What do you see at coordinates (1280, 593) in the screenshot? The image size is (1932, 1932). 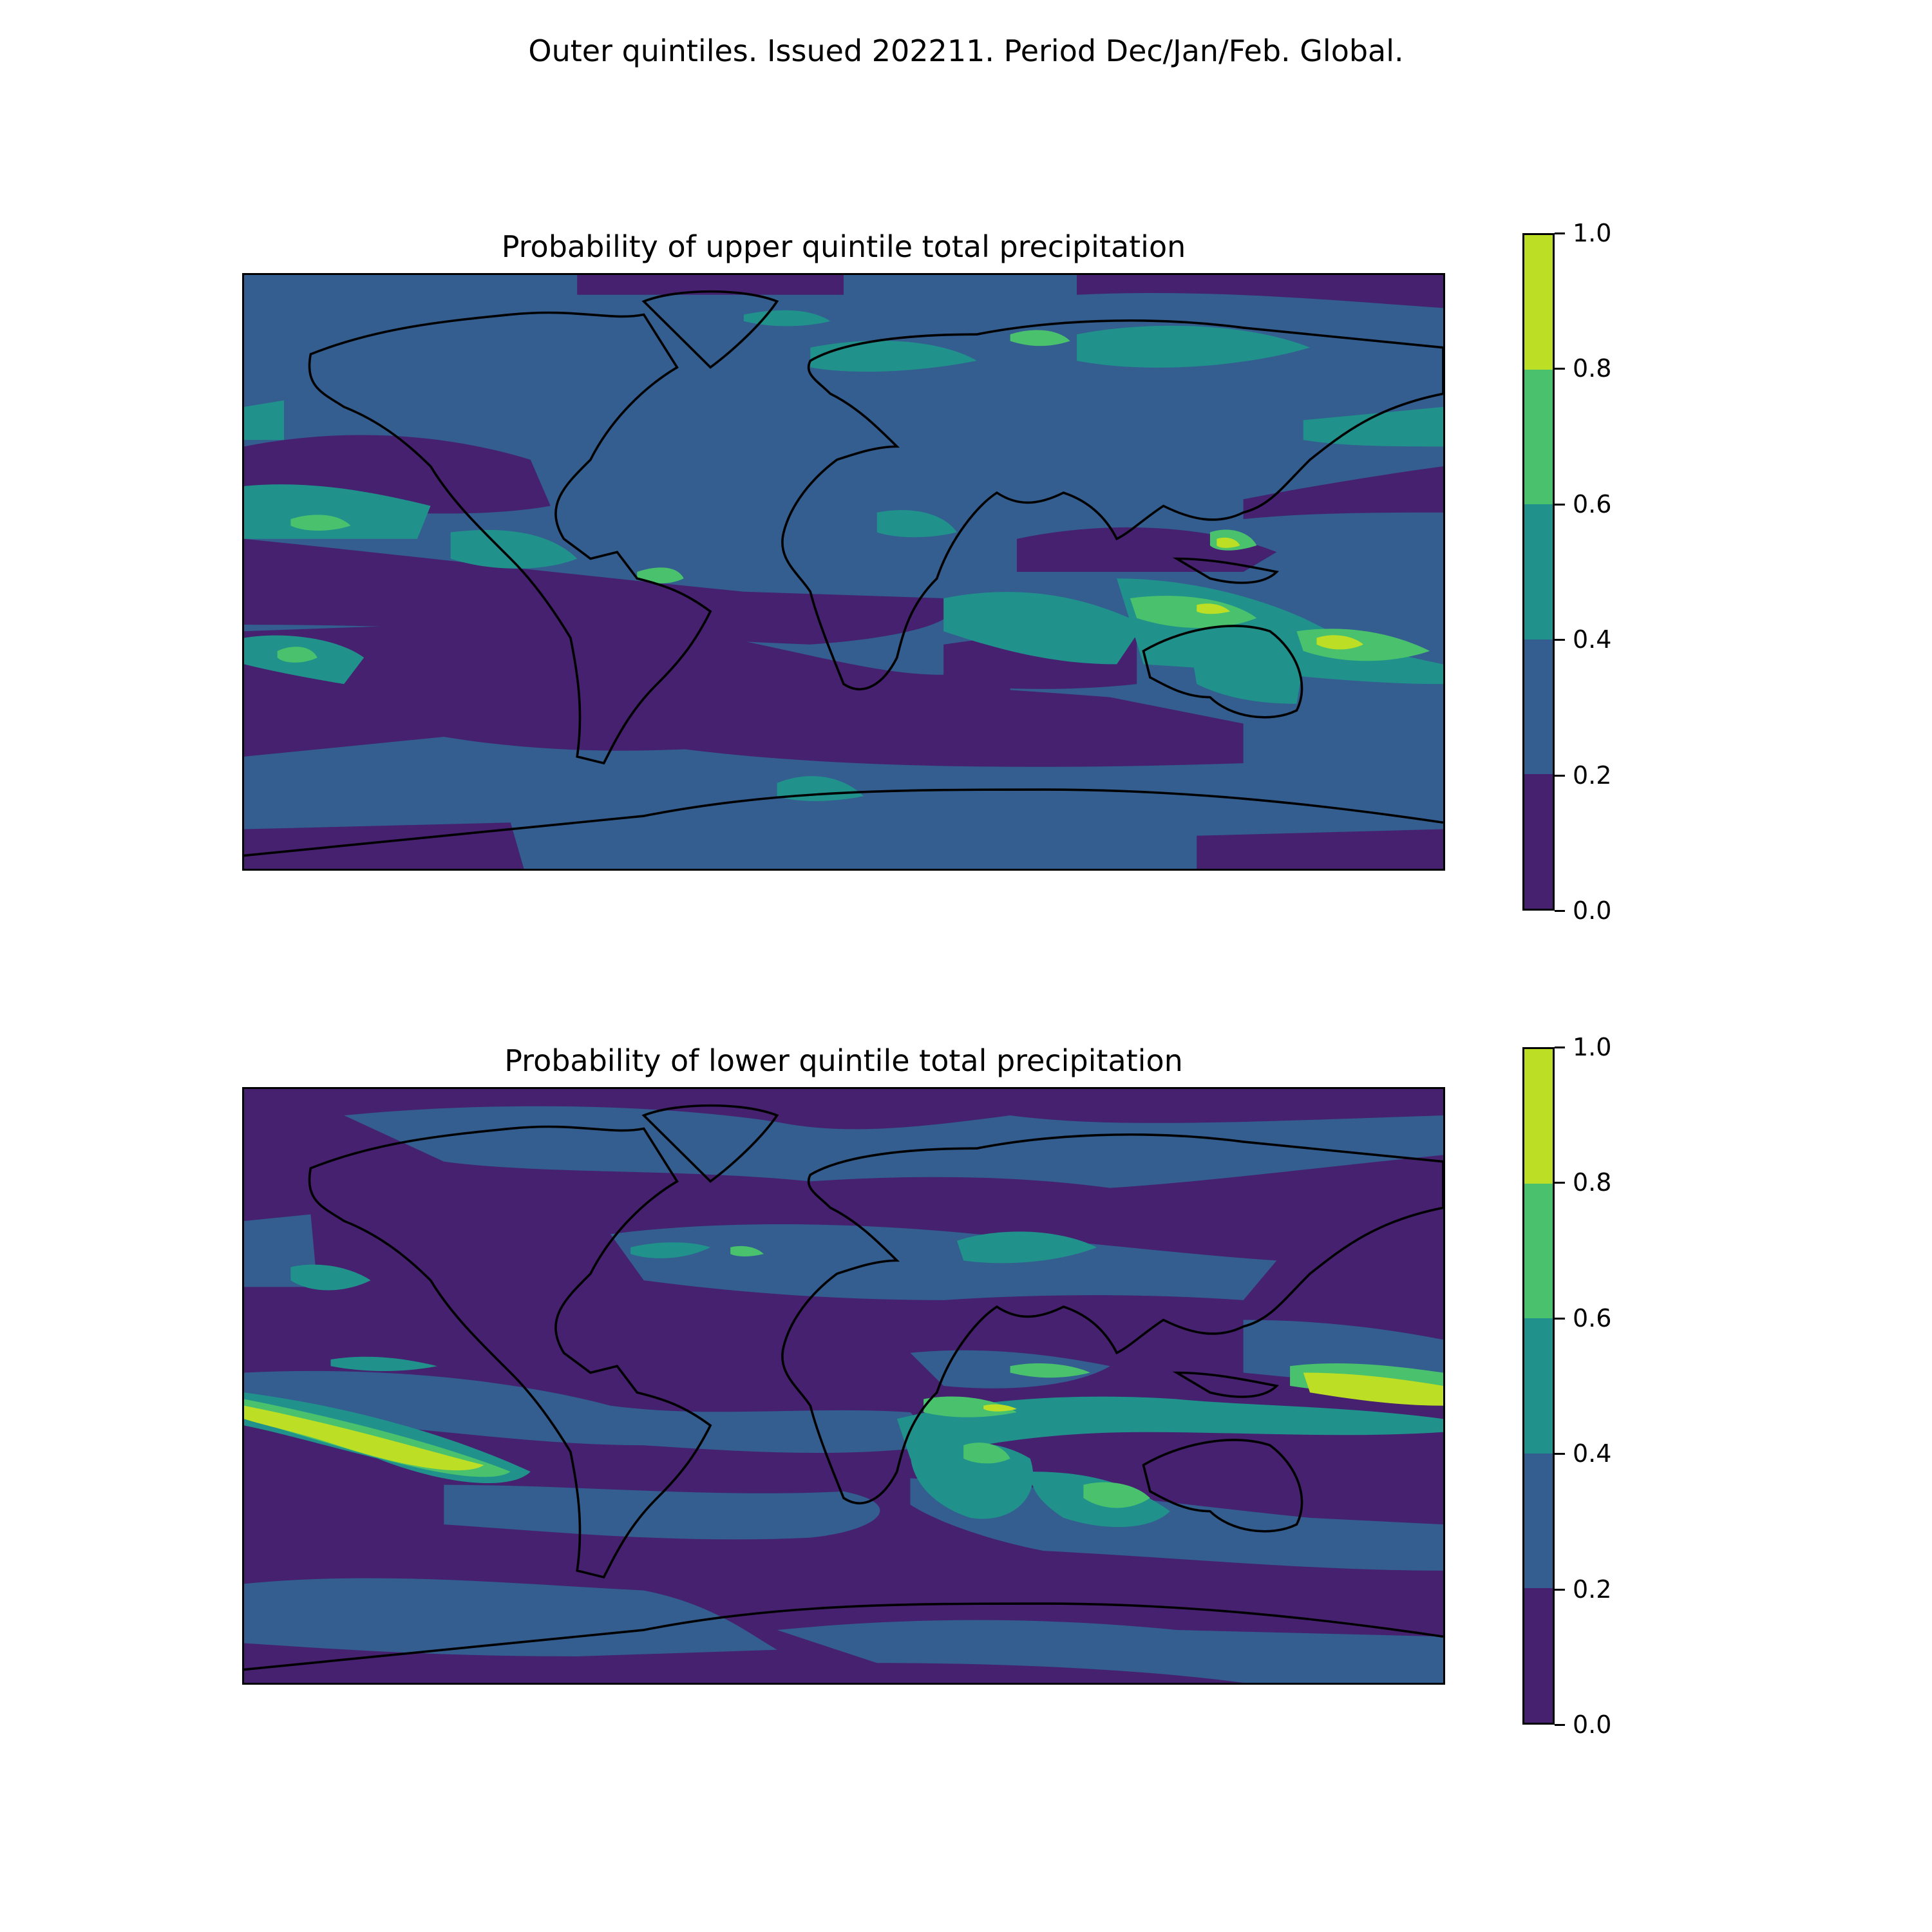 I see `upper-very-high-probability-regions` at bounding box center [1280, 593].